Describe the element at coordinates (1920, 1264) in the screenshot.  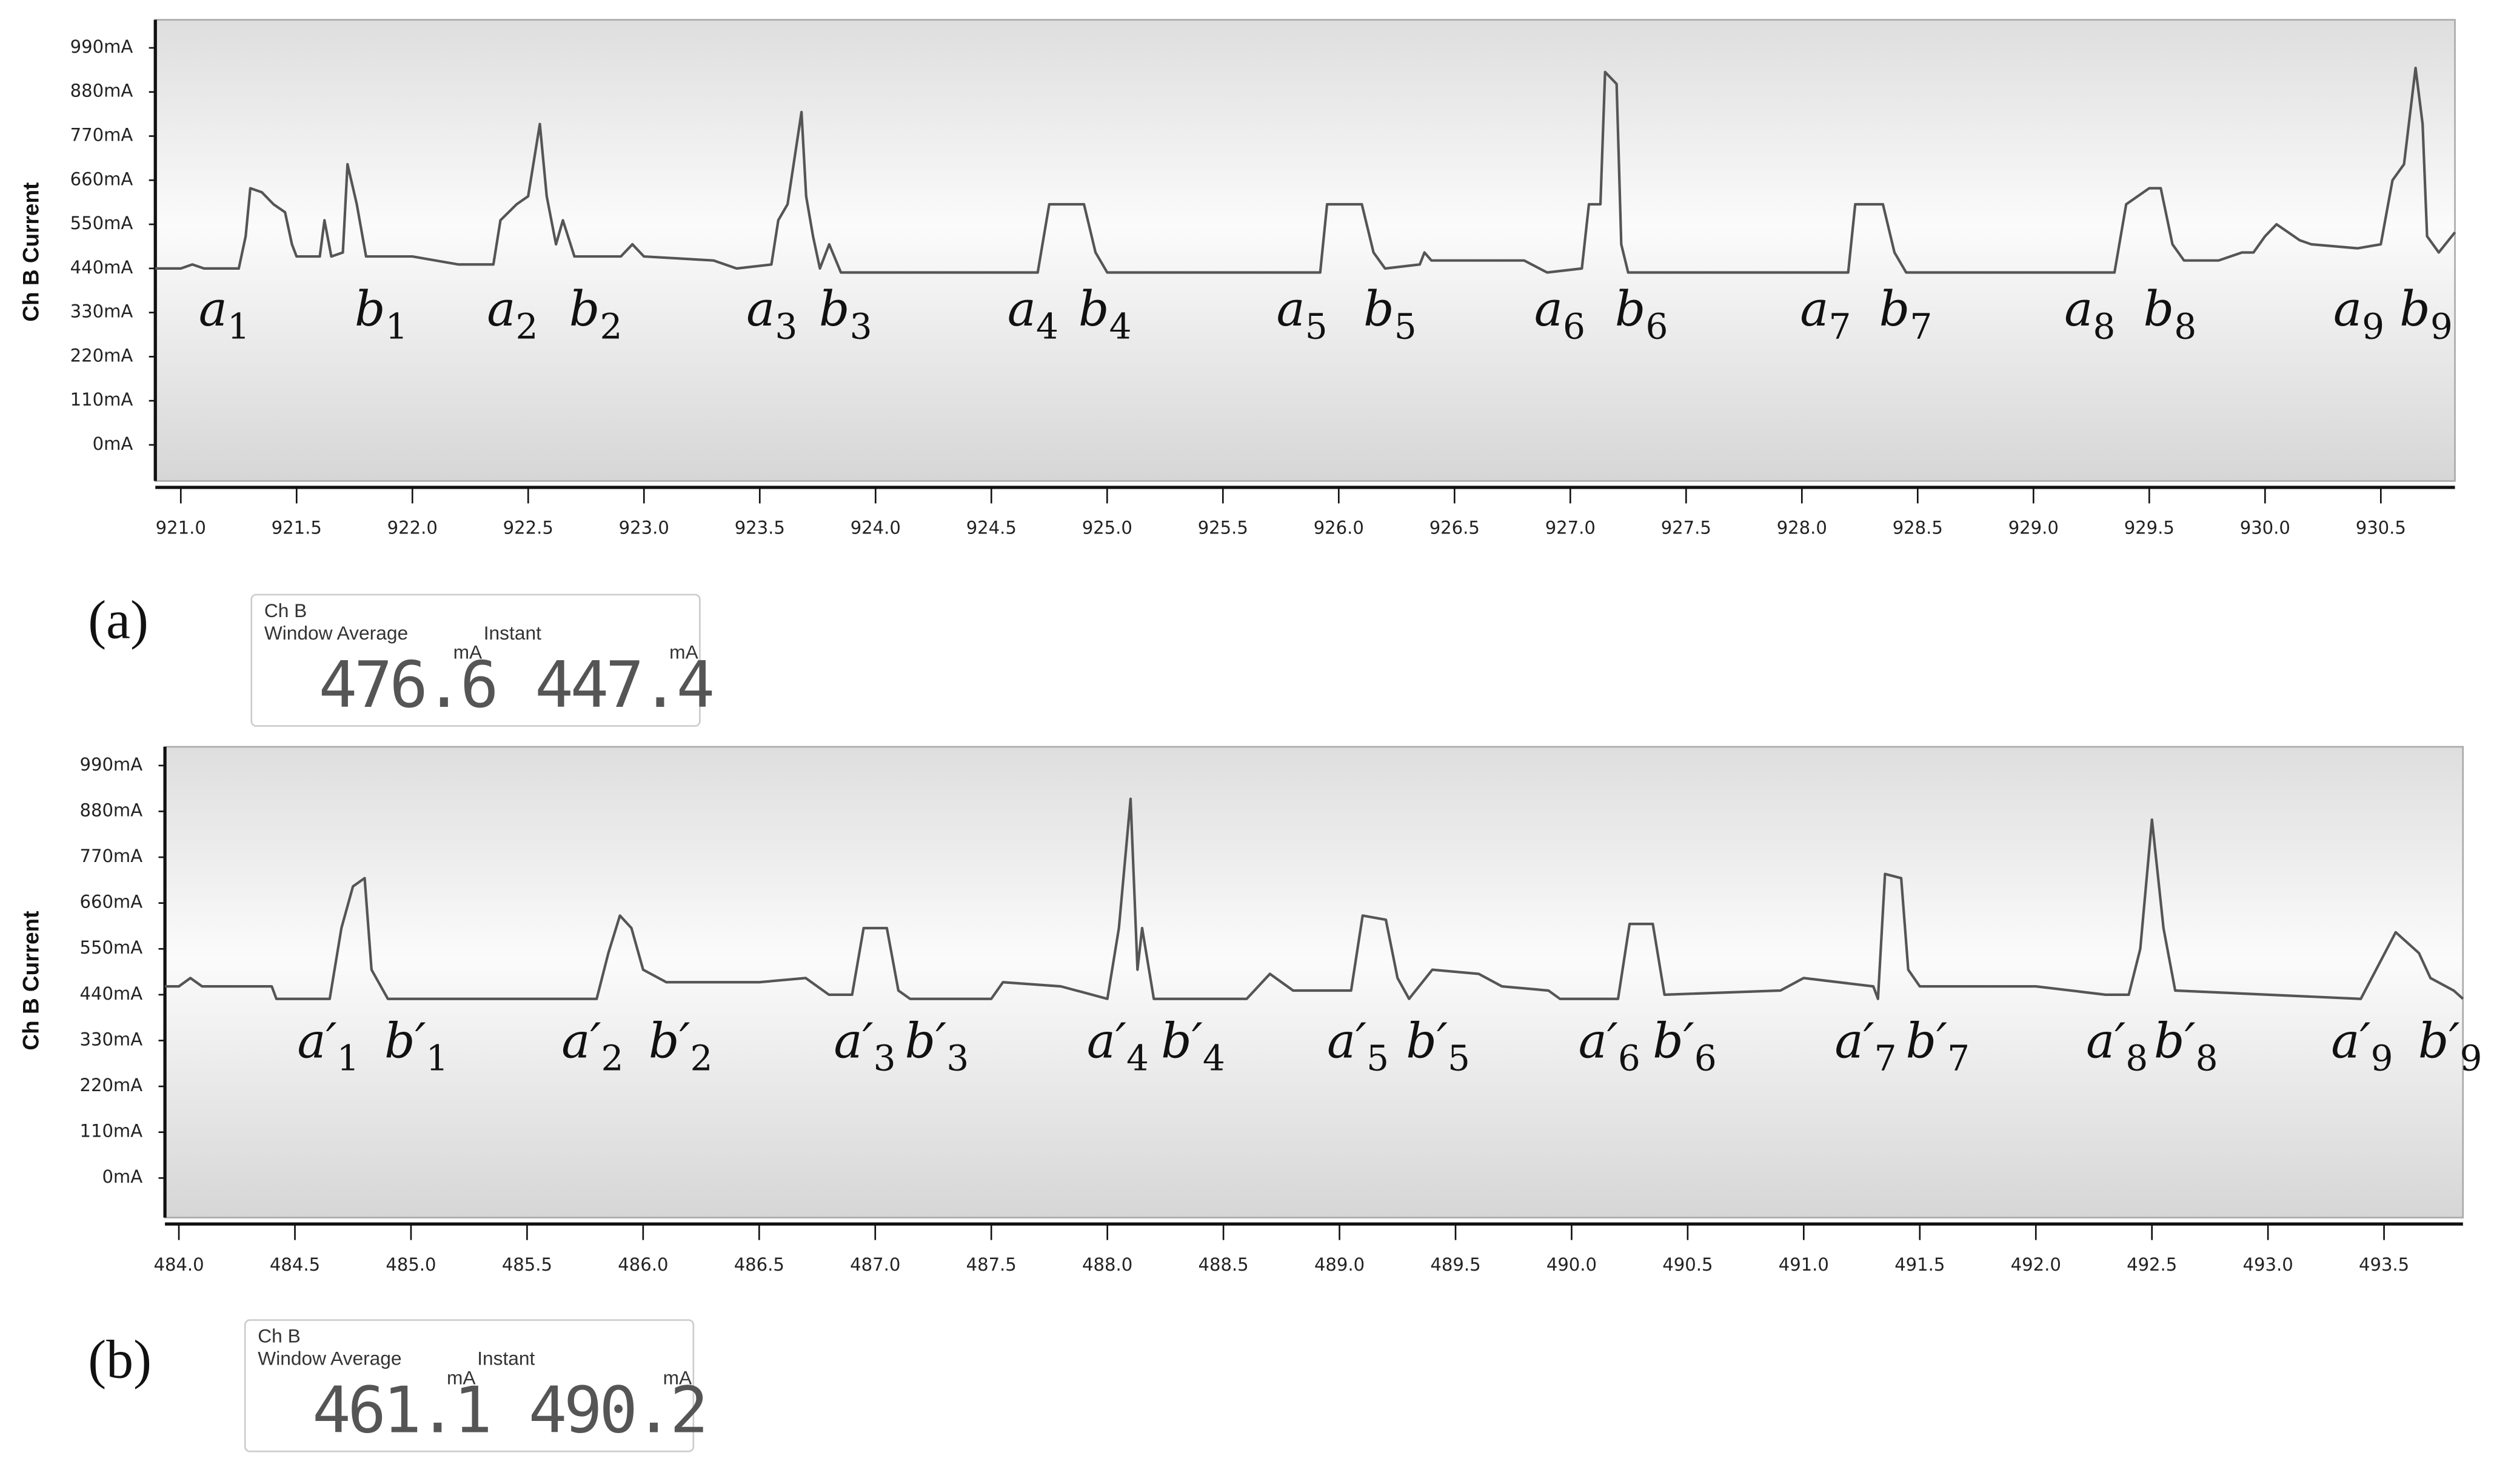
I see `x-tick-label: 491.5` at that location.